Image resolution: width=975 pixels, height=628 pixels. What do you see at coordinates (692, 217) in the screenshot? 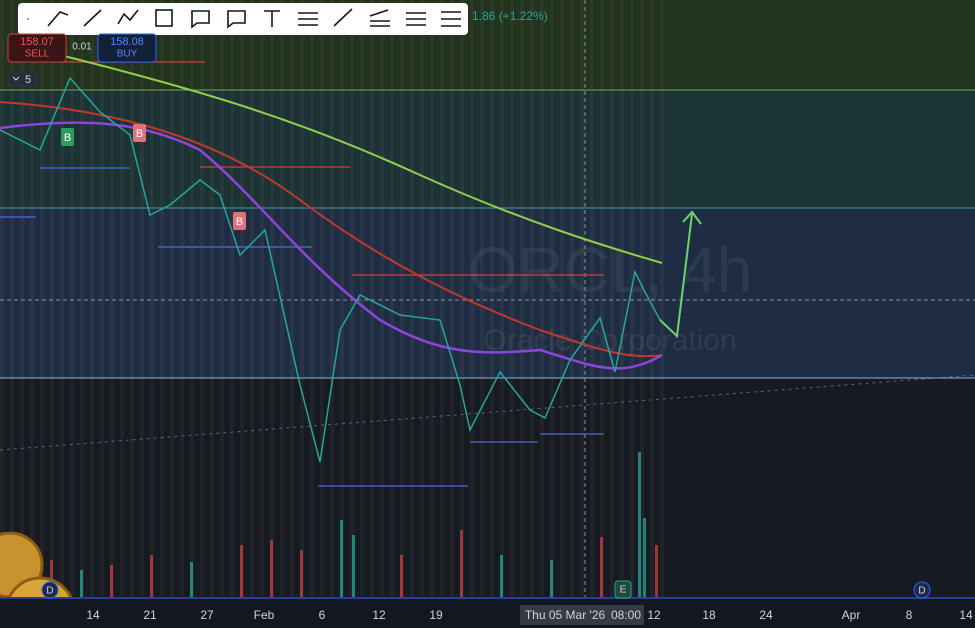
I see `arrow-head` at bounding box center [692, 217].